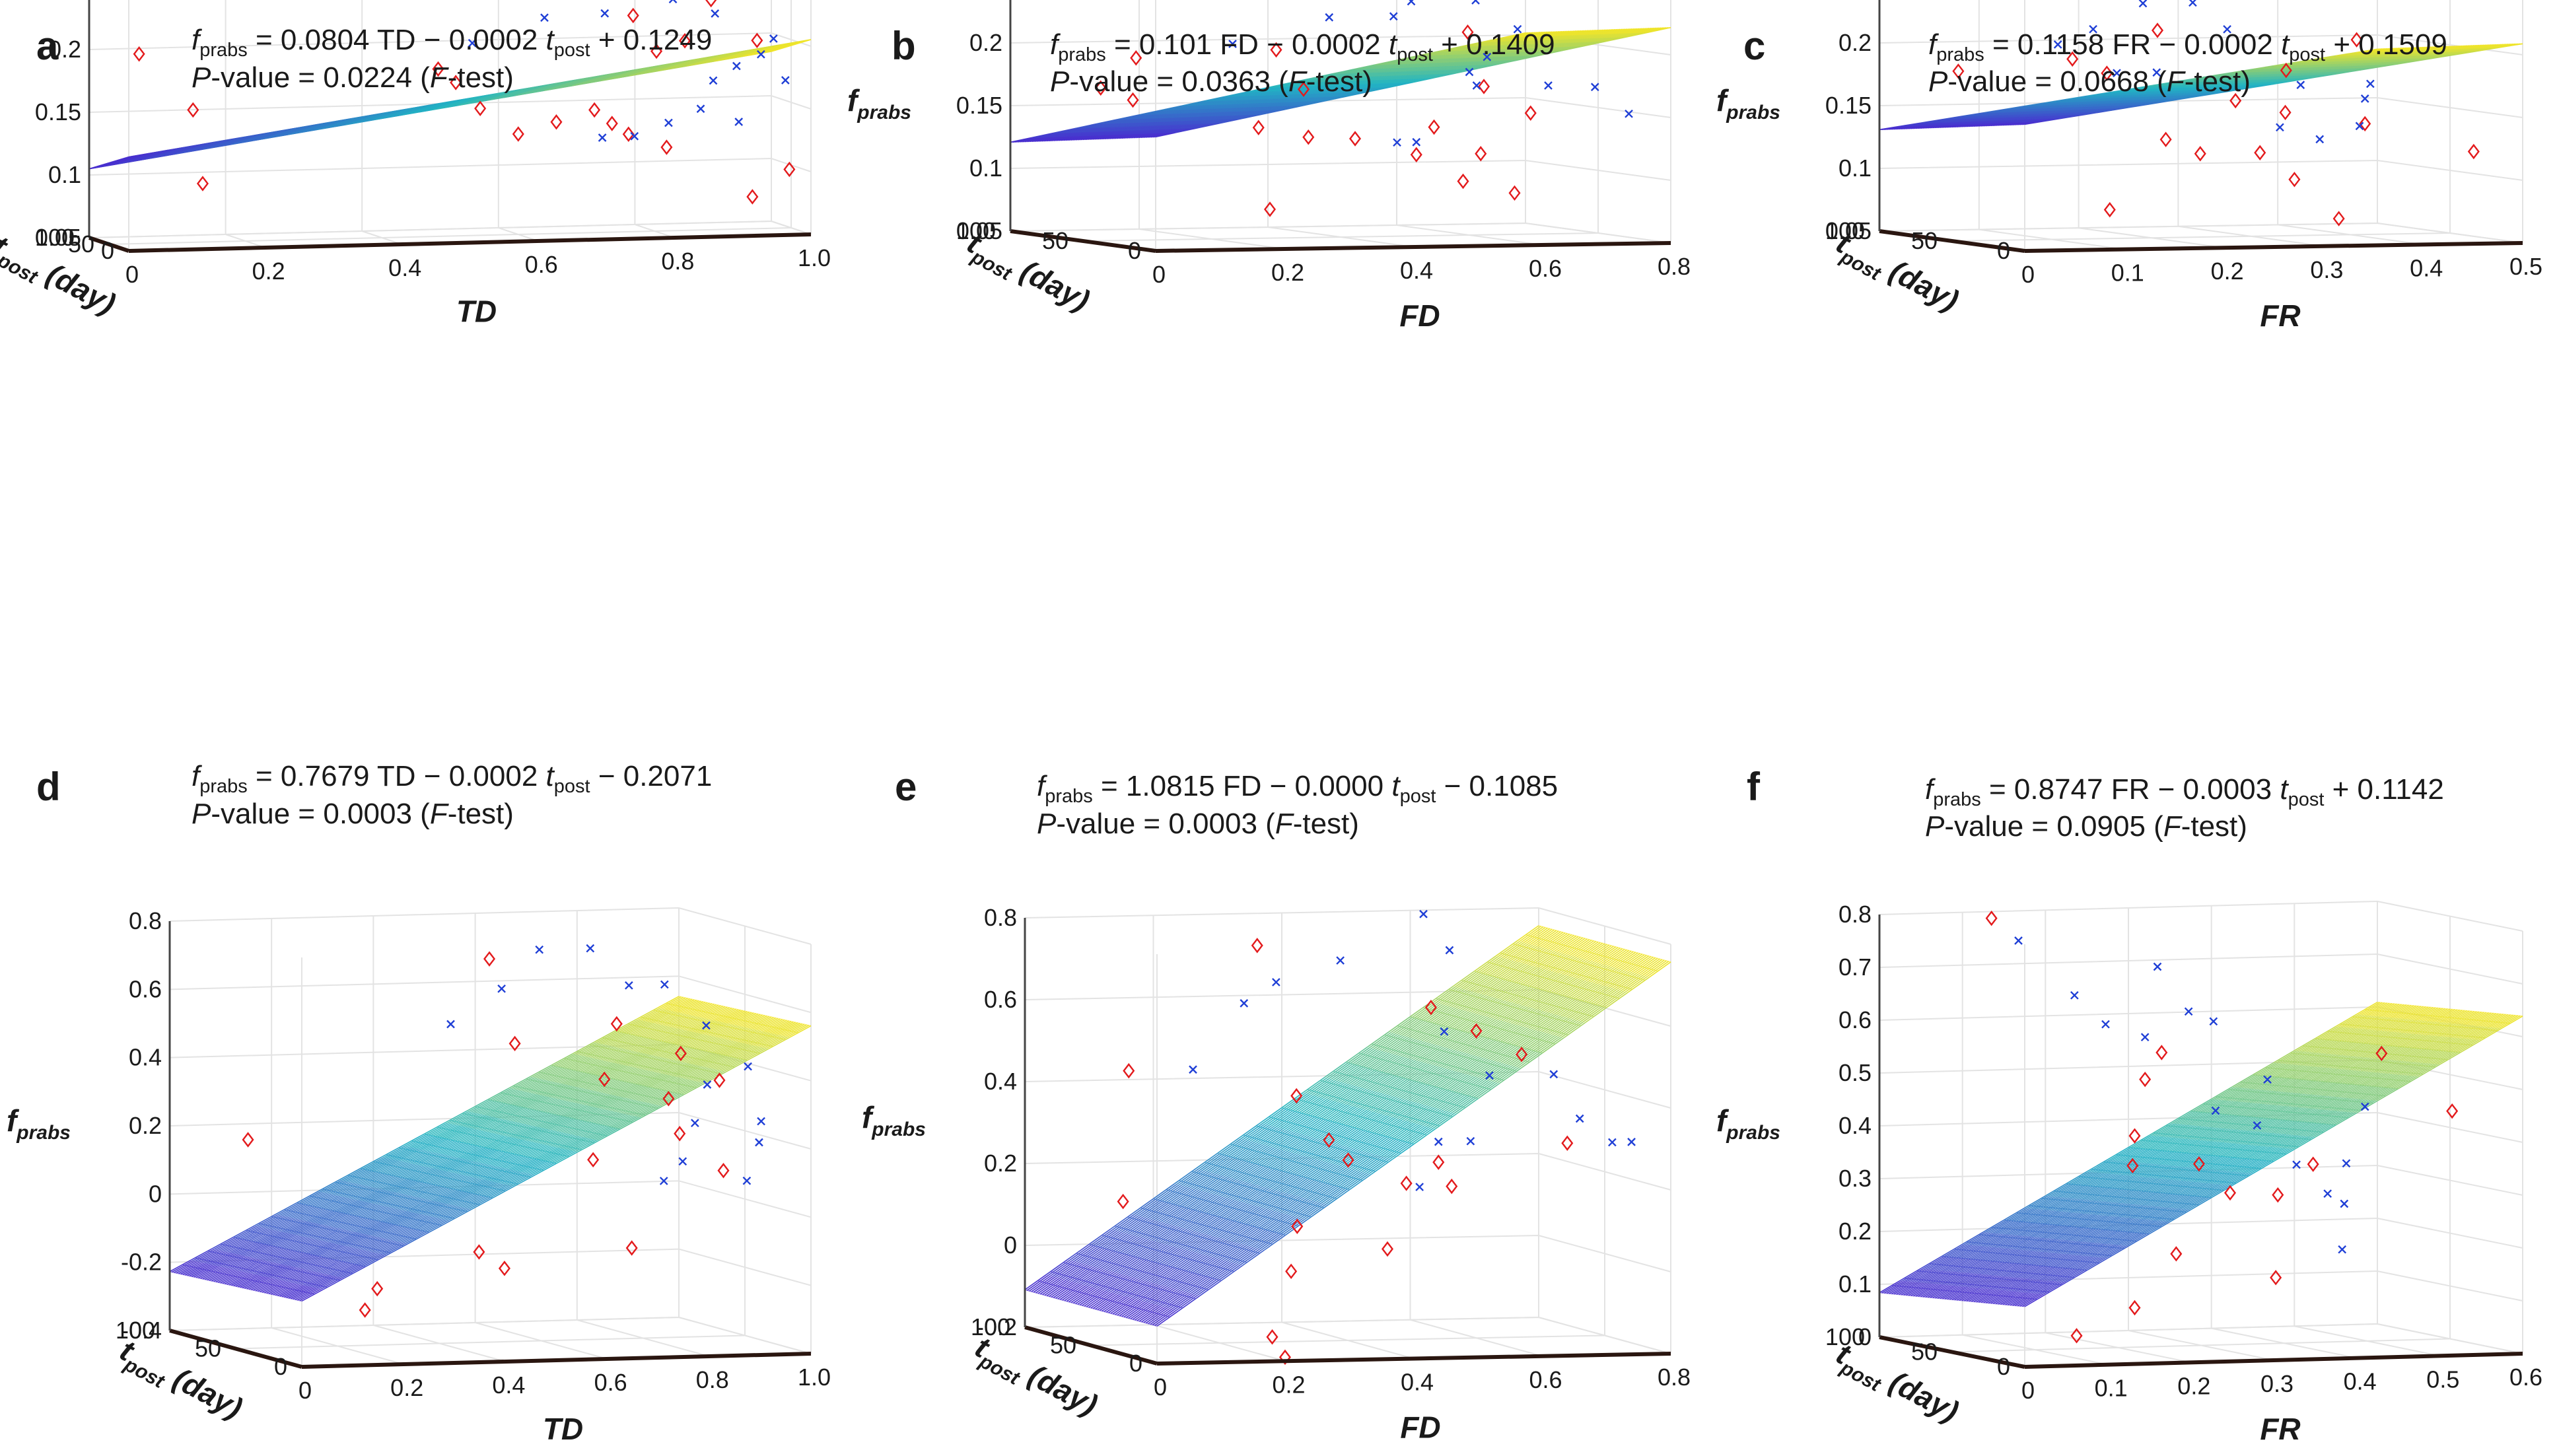 This screenshot has height=1456, width=2557. Describe the element at coordinates (1855, 42) in the screenshot. I see `z-tick-label: 0.2` at that location.